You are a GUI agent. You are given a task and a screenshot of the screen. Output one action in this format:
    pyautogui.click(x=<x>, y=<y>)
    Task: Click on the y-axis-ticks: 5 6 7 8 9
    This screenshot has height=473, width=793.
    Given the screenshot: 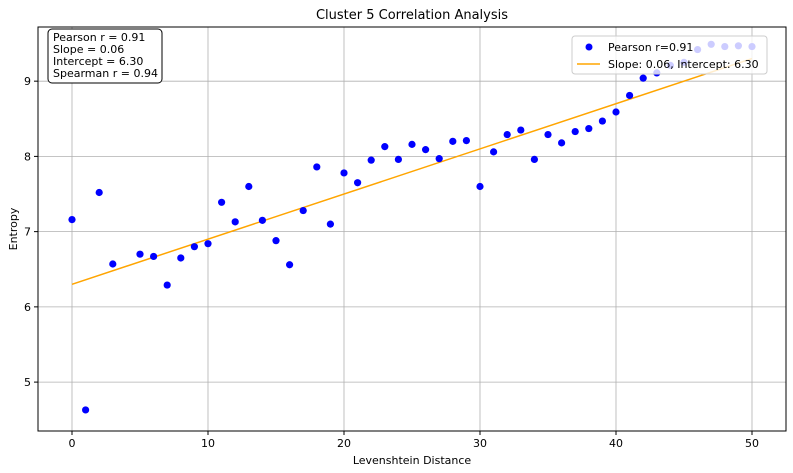 What is the action you would take?
    pyautogui.click(x=31, y=232)
    